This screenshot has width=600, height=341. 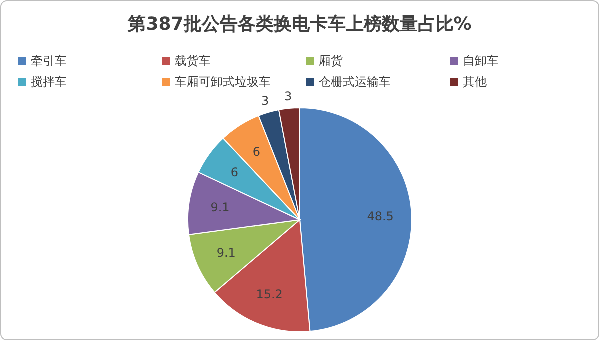 What do you see at coordinates (49, 82) in the screenshot?
I see `legend-label: 搅拌车` at bounding box center [49, 82].